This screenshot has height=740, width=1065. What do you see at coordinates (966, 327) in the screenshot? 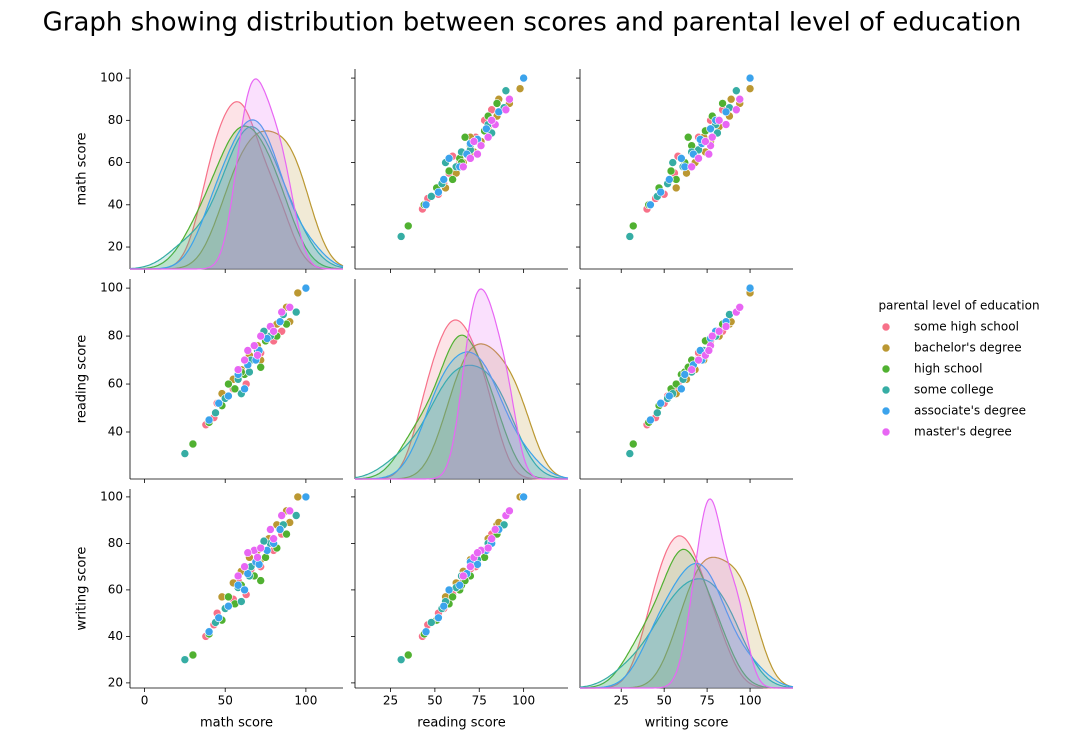
I see `legend-label: some high school` at bounding box center [966, 327].